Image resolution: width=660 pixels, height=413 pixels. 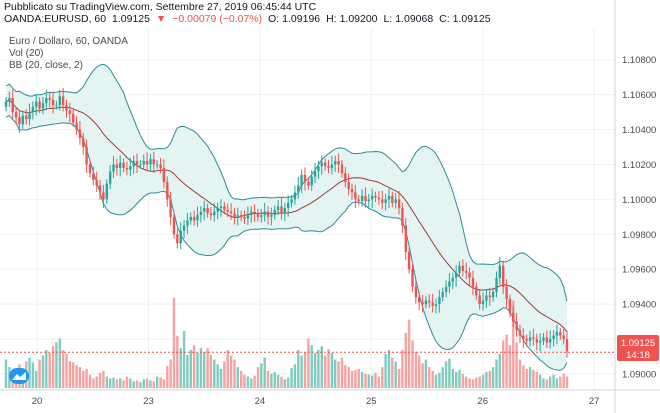 What do you see at coordinates (26, 53) in the screenshot?
I see `legend-volume: Vol (20)` at bounding box center [26, 53].